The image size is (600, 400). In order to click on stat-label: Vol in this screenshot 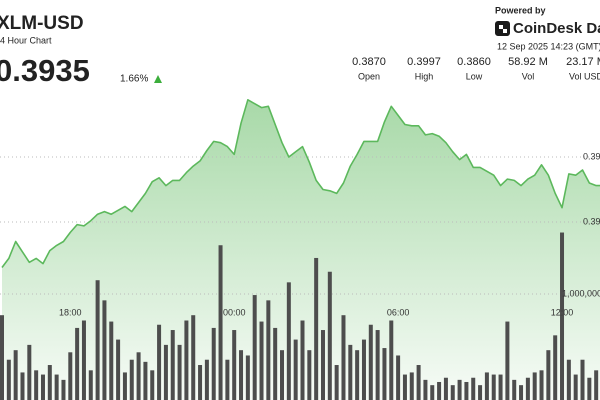, I will do `click(528, 76)`.